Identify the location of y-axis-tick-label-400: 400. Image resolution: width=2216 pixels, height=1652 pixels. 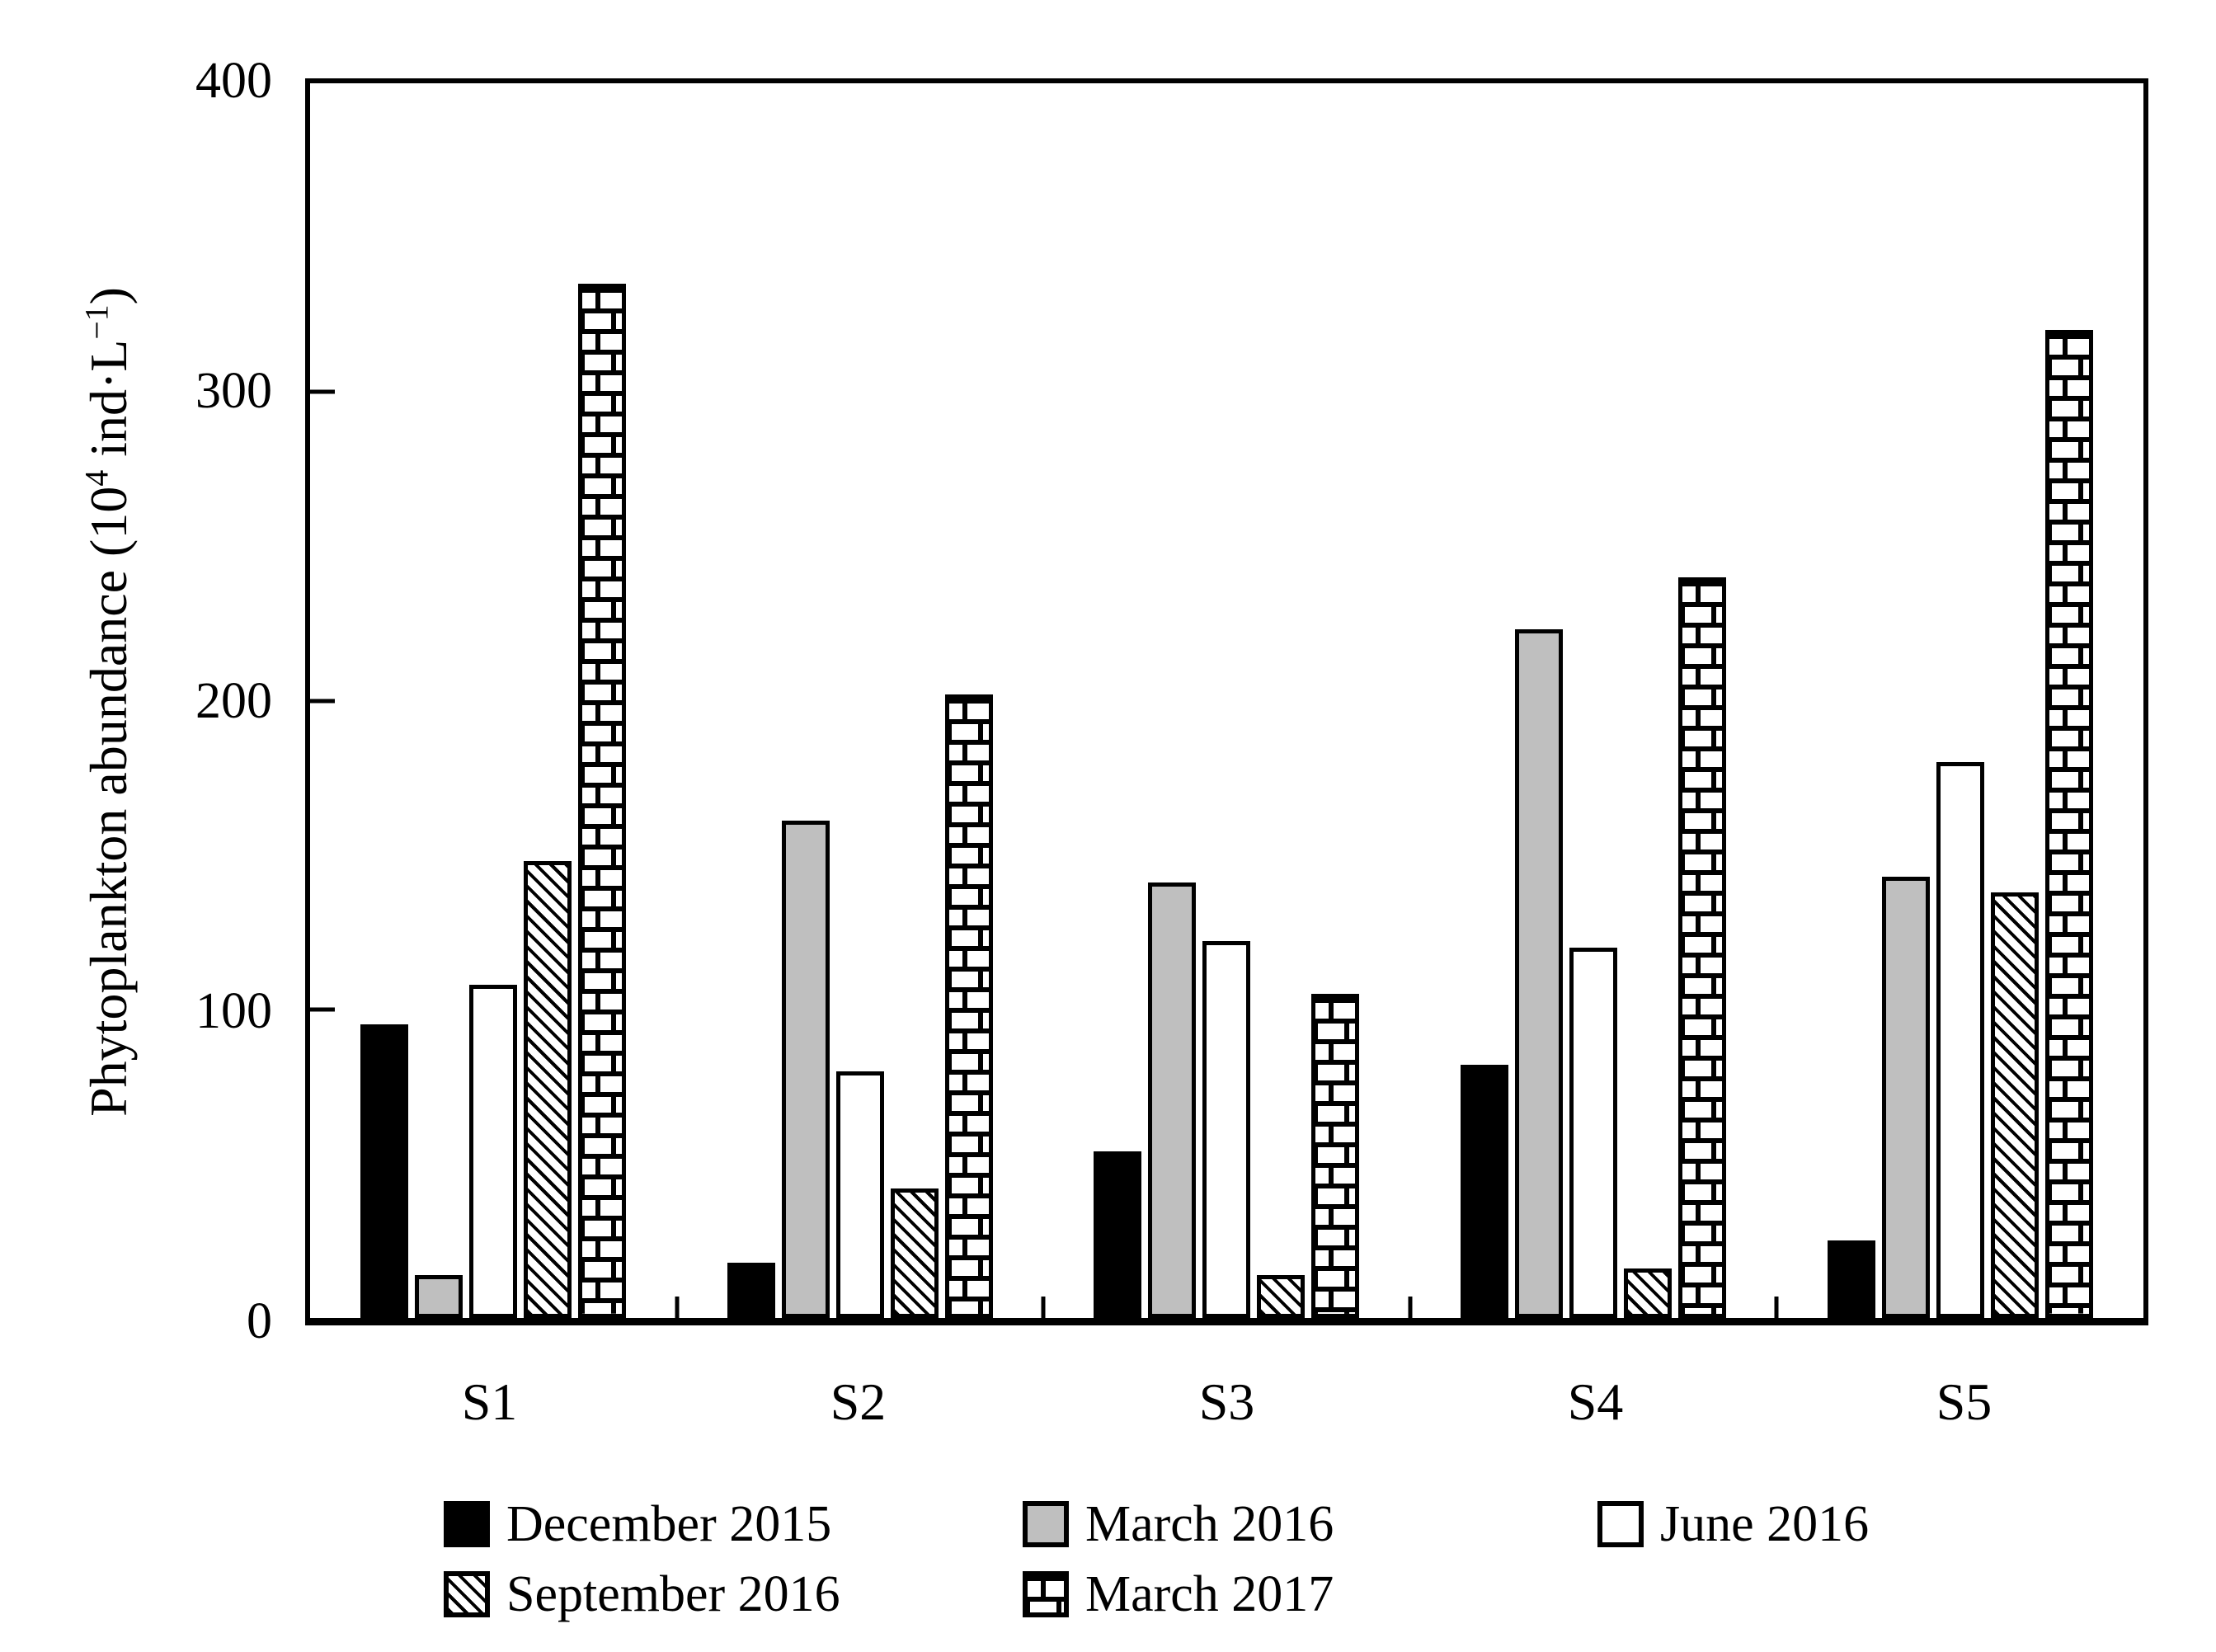
(233, 81).